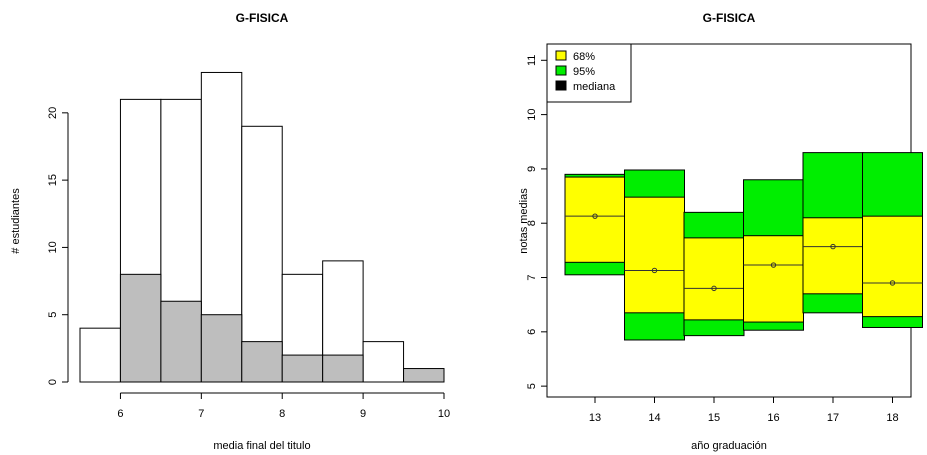  What do you see at coordinates (594, 87) in the screenshot?
I see `legend-label: mediana` at bounding box center [594, 87].